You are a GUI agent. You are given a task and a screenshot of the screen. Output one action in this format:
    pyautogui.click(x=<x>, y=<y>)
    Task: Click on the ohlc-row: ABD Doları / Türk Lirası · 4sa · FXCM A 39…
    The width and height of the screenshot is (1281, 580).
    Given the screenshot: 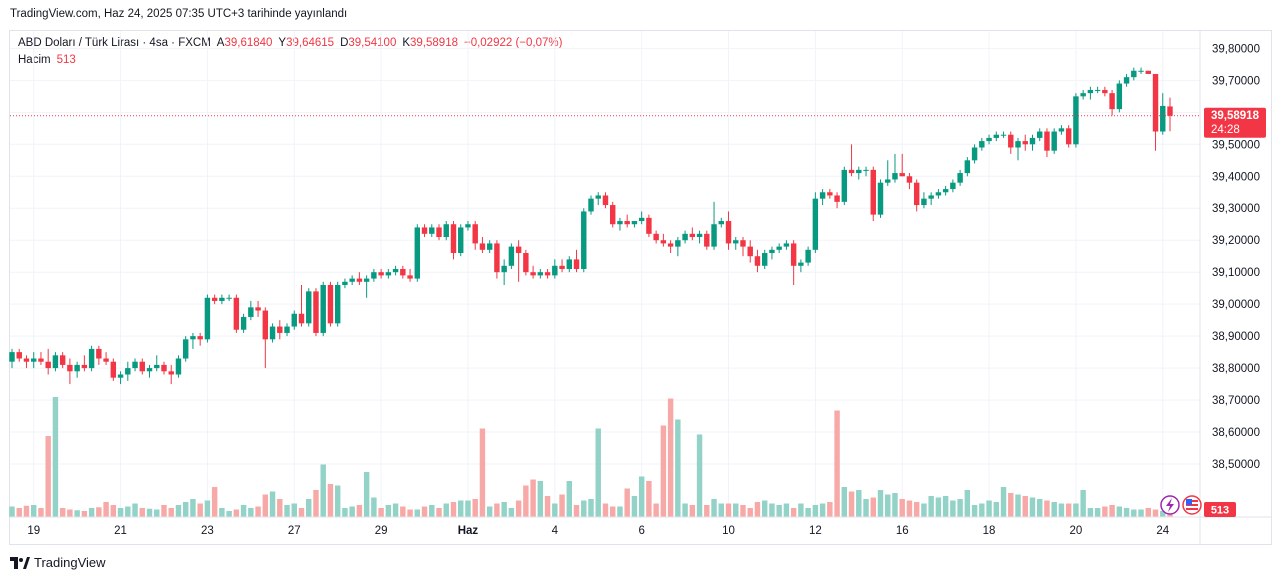 What is the action you would take?
    pyautogui.click(x=290, y=43)
    